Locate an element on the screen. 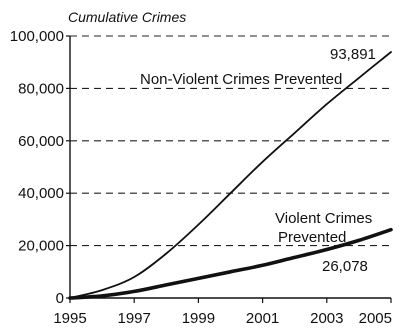  y-tick-label: 80,000 is located at coordinates (41, 88).